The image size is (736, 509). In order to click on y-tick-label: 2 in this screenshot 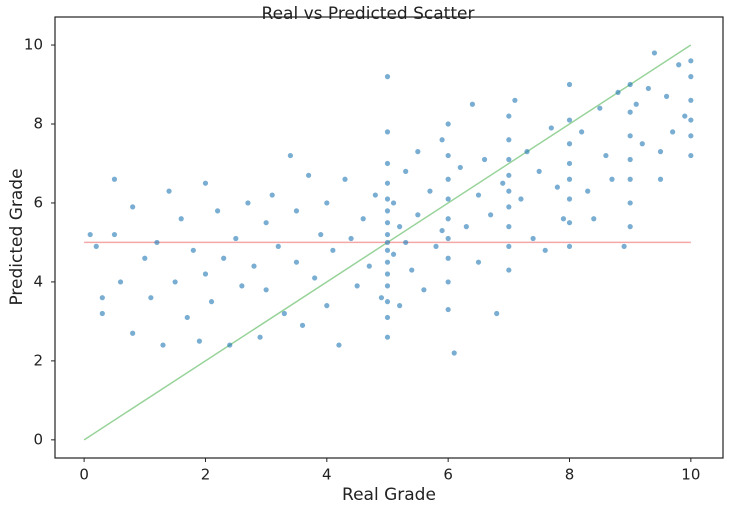, I will do `click(38, 360)`.